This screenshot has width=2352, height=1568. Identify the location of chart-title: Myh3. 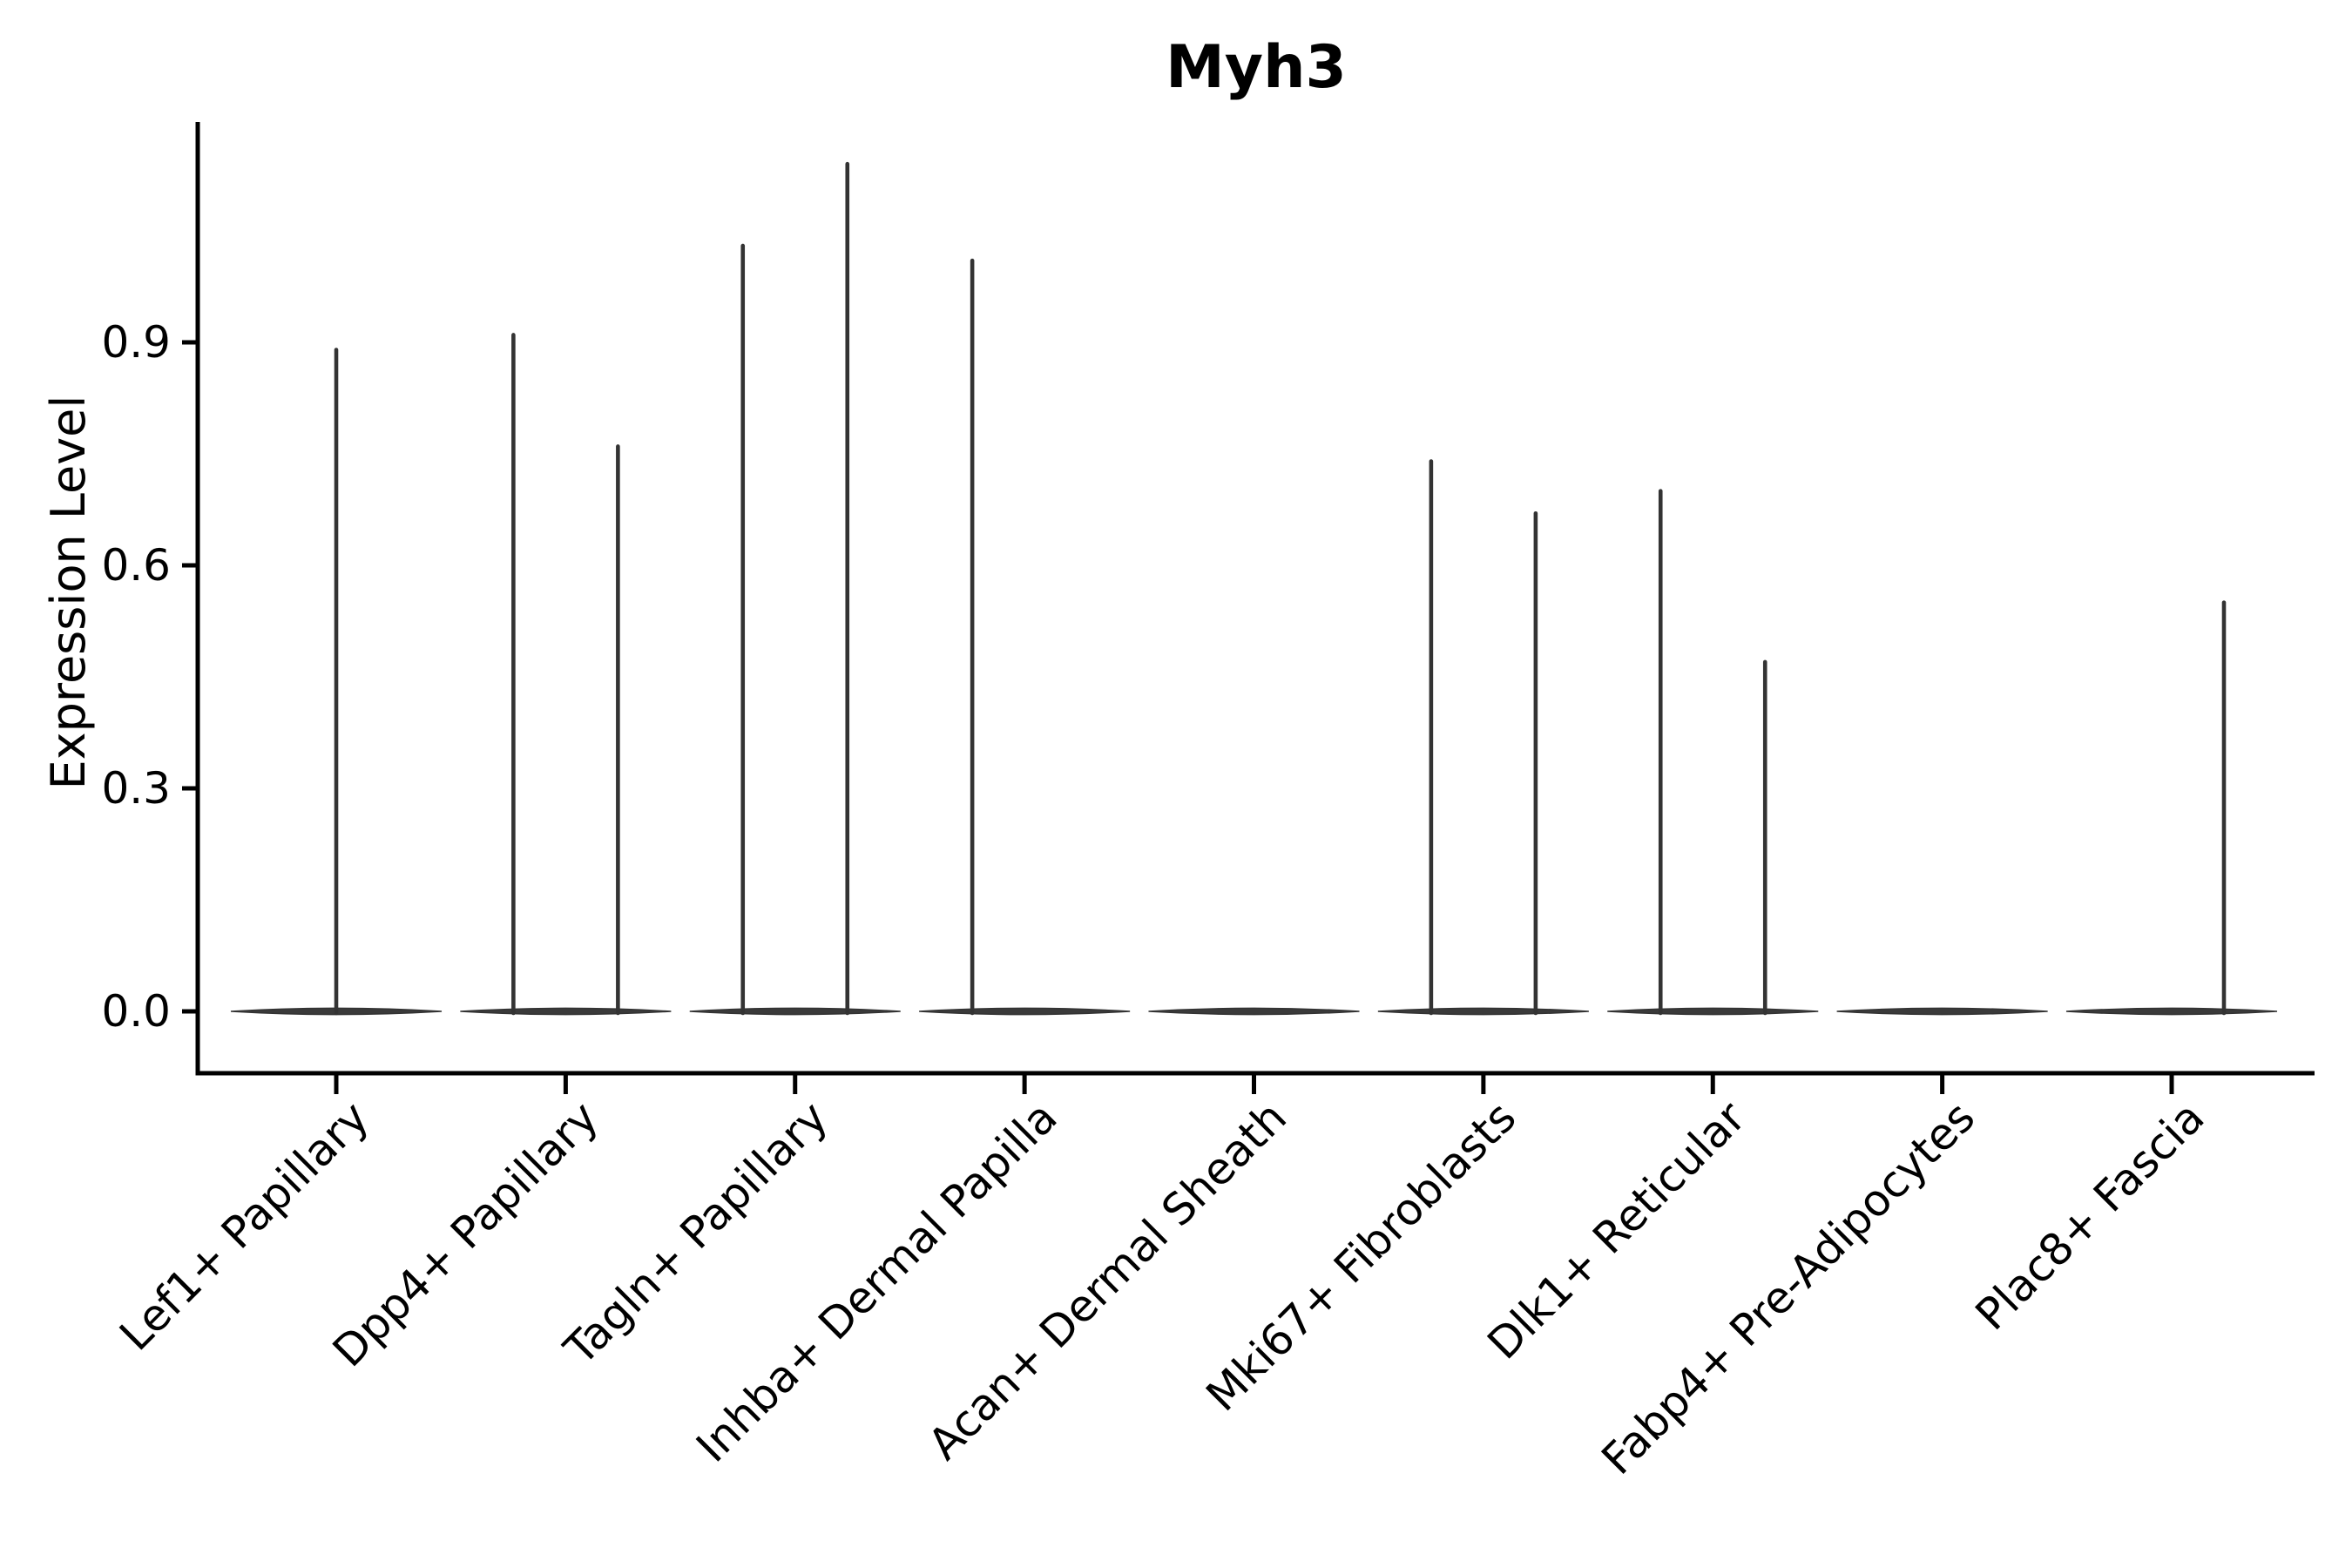
(1256, 67).